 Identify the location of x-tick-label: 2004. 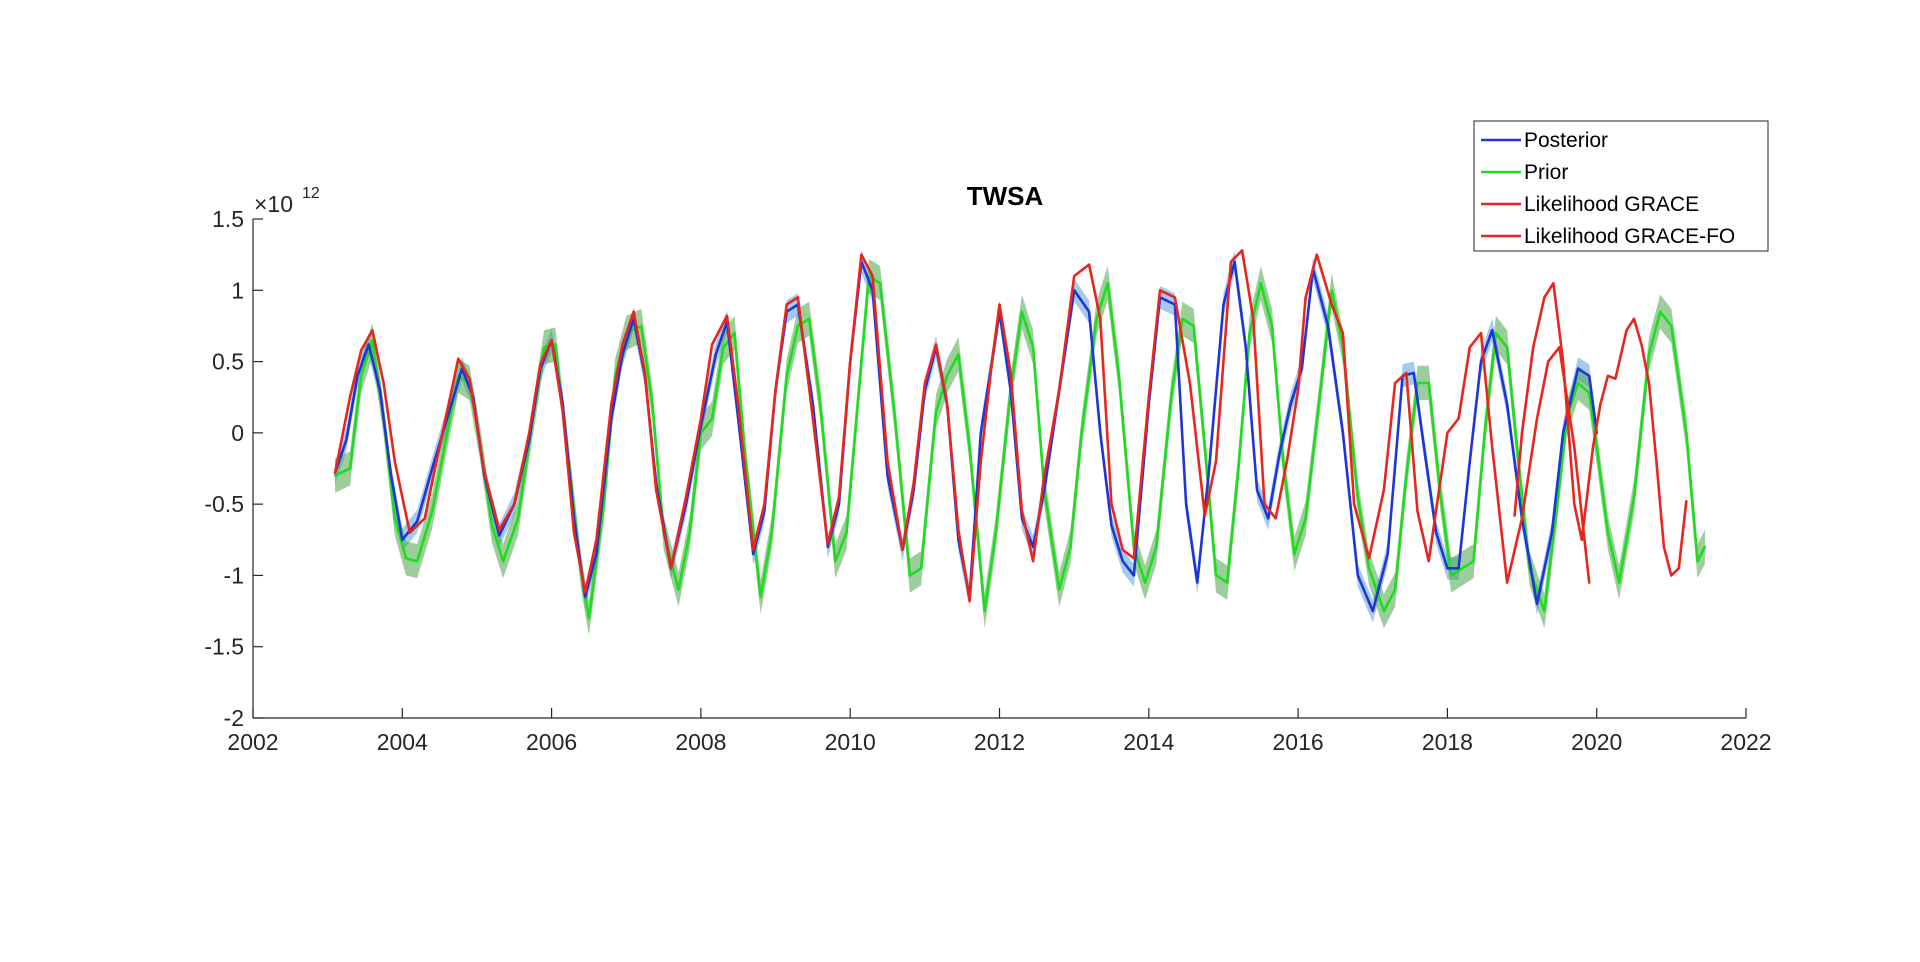
(402, 742).